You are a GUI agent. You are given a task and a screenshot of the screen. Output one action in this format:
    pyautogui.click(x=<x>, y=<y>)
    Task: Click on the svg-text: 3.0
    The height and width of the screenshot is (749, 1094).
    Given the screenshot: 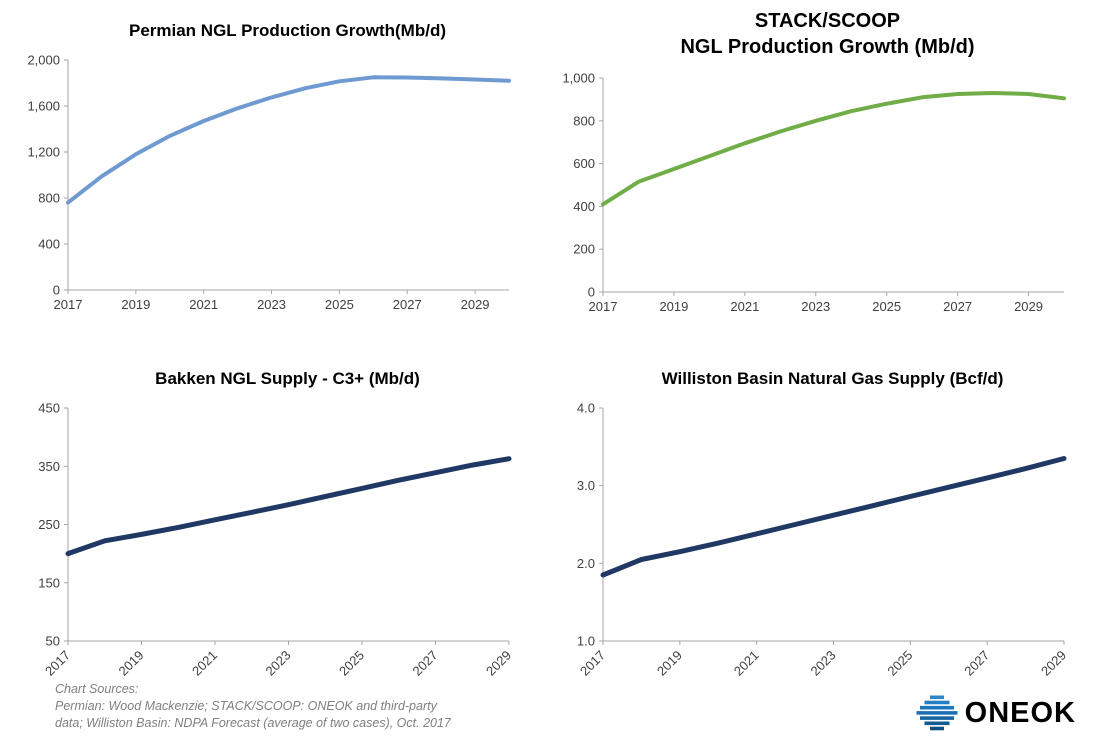 What is the action you would take?
    pyautogui.click(x=586, y=485)
    